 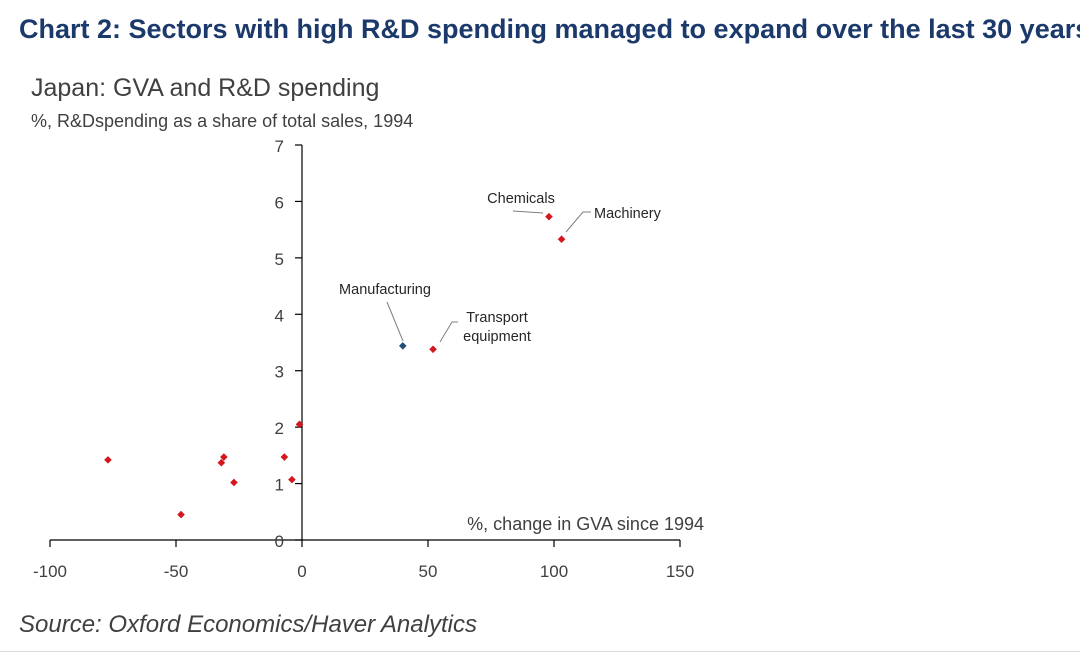 I want to click on x-tick-label: 100, so click(x=554, y=571).